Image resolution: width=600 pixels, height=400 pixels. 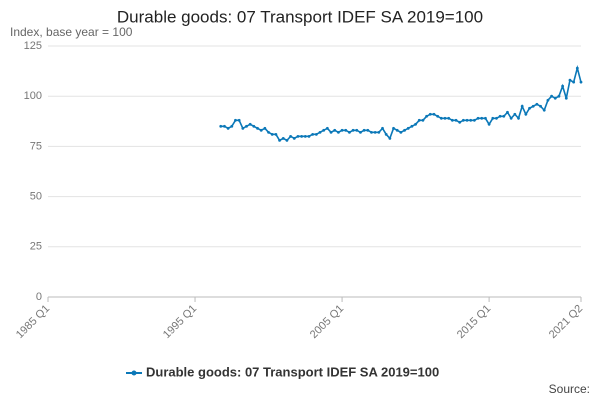 I want to click on x-tick-label: 1985 Q1, so click(x=33, y=322).